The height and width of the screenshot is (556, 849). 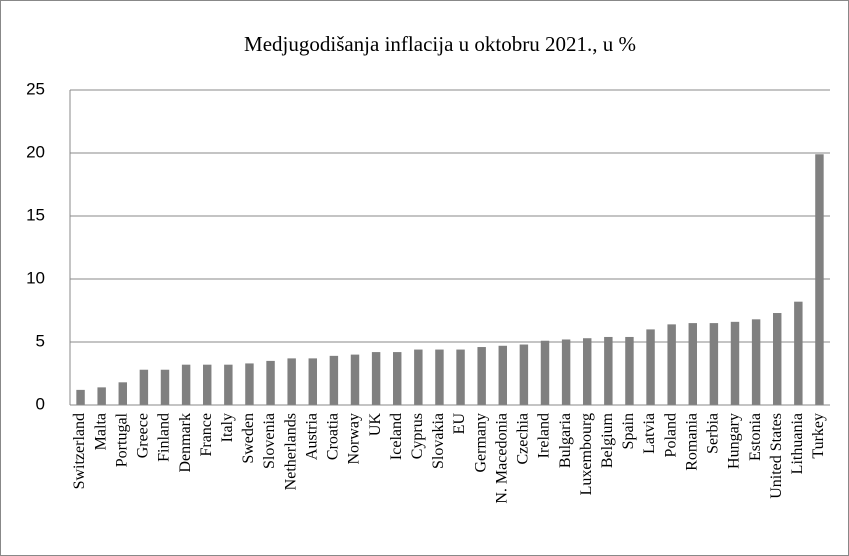 What do you see at coordinates (734, 441) in the screenshot?
I see `x-tick-label: Hungary` at bounding box center [734, 441].